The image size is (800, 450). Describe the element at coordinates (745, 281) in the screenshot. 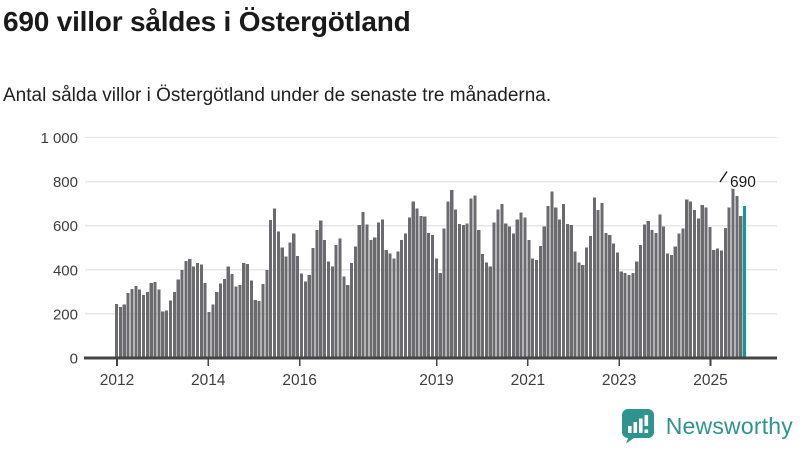

I see `highlighted-bar` at that location.